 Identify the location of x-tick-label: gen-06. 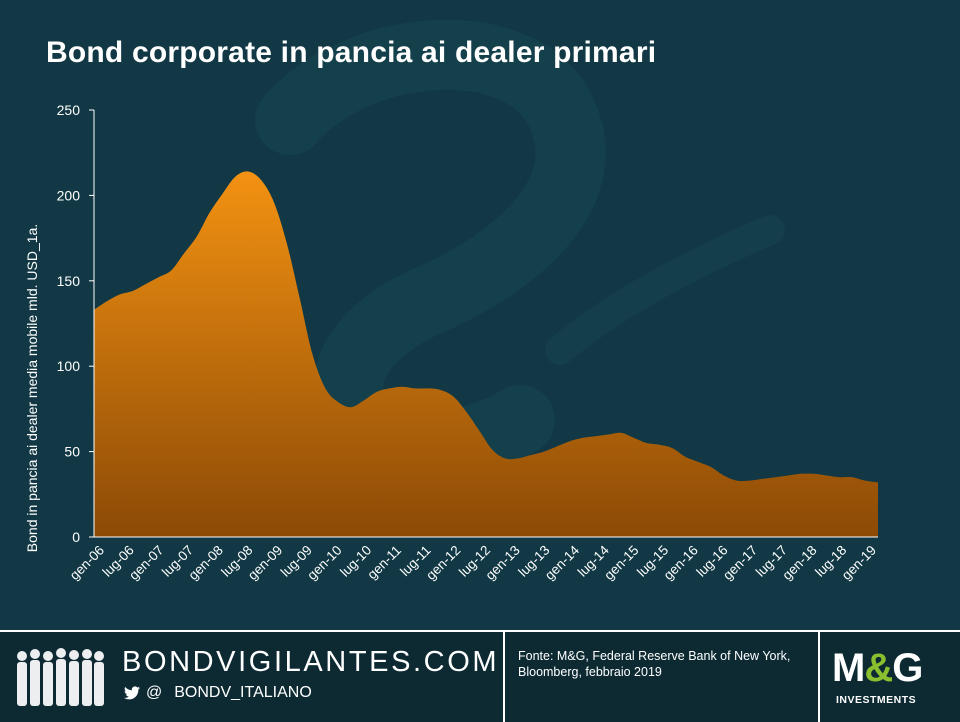
(87, 563).